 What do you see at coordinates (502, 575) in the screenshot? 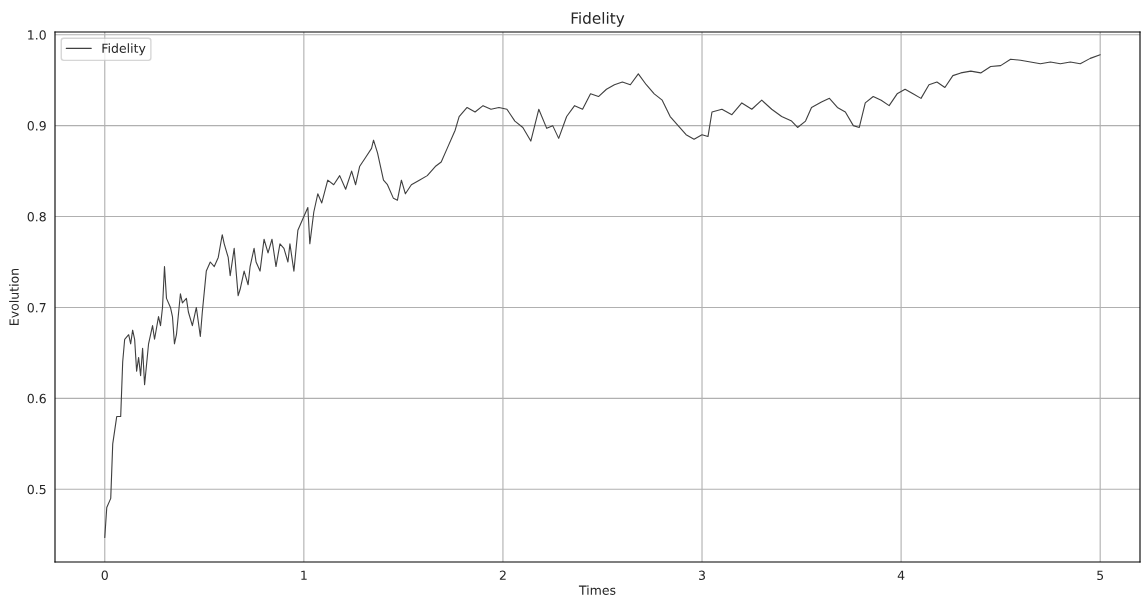
I see `x-tick-label: 2` at bounding box center [502, 575].